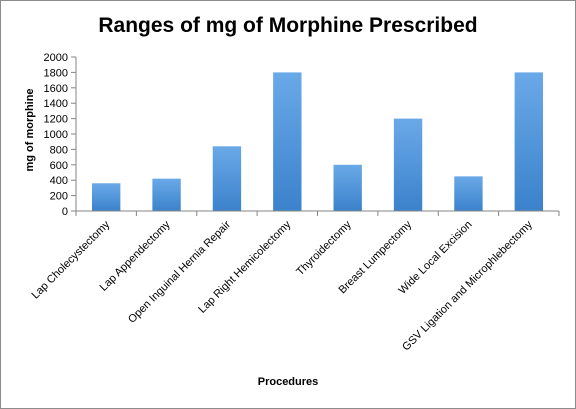 This screenshot has width=576, height=409. I want to click on y-tick-label: 1600, so click(56, 89).